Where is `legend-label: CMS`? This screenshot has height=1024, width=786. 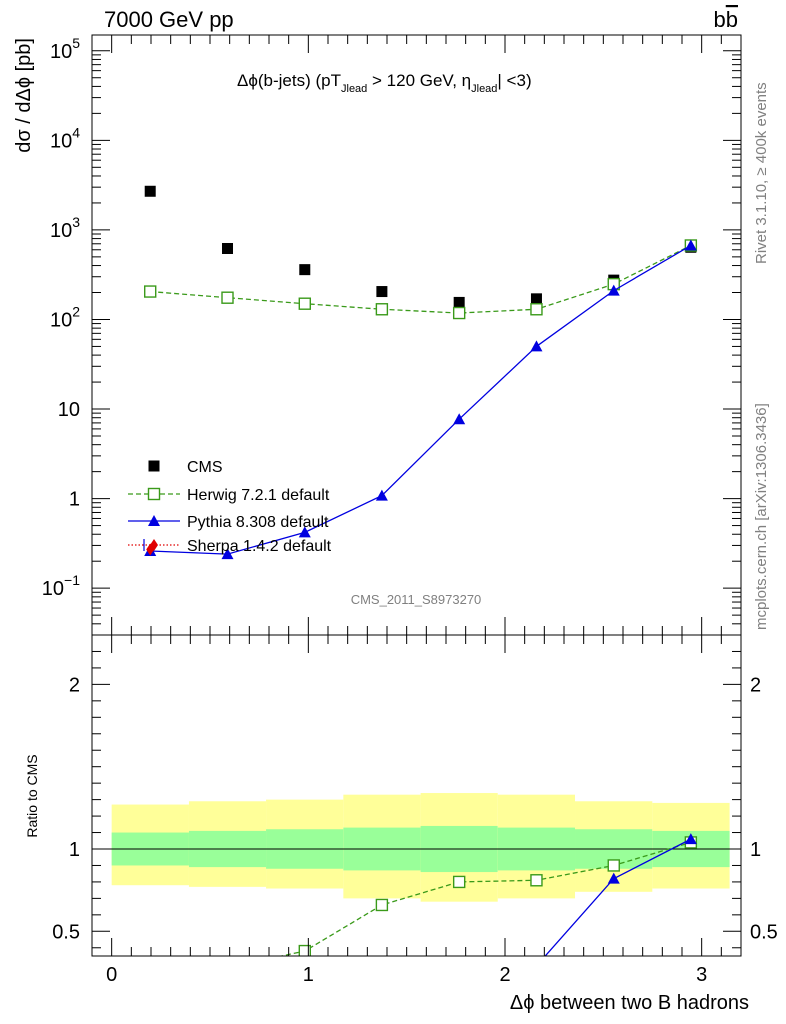
legend-label: CMS is located at coordinates (205, 467).